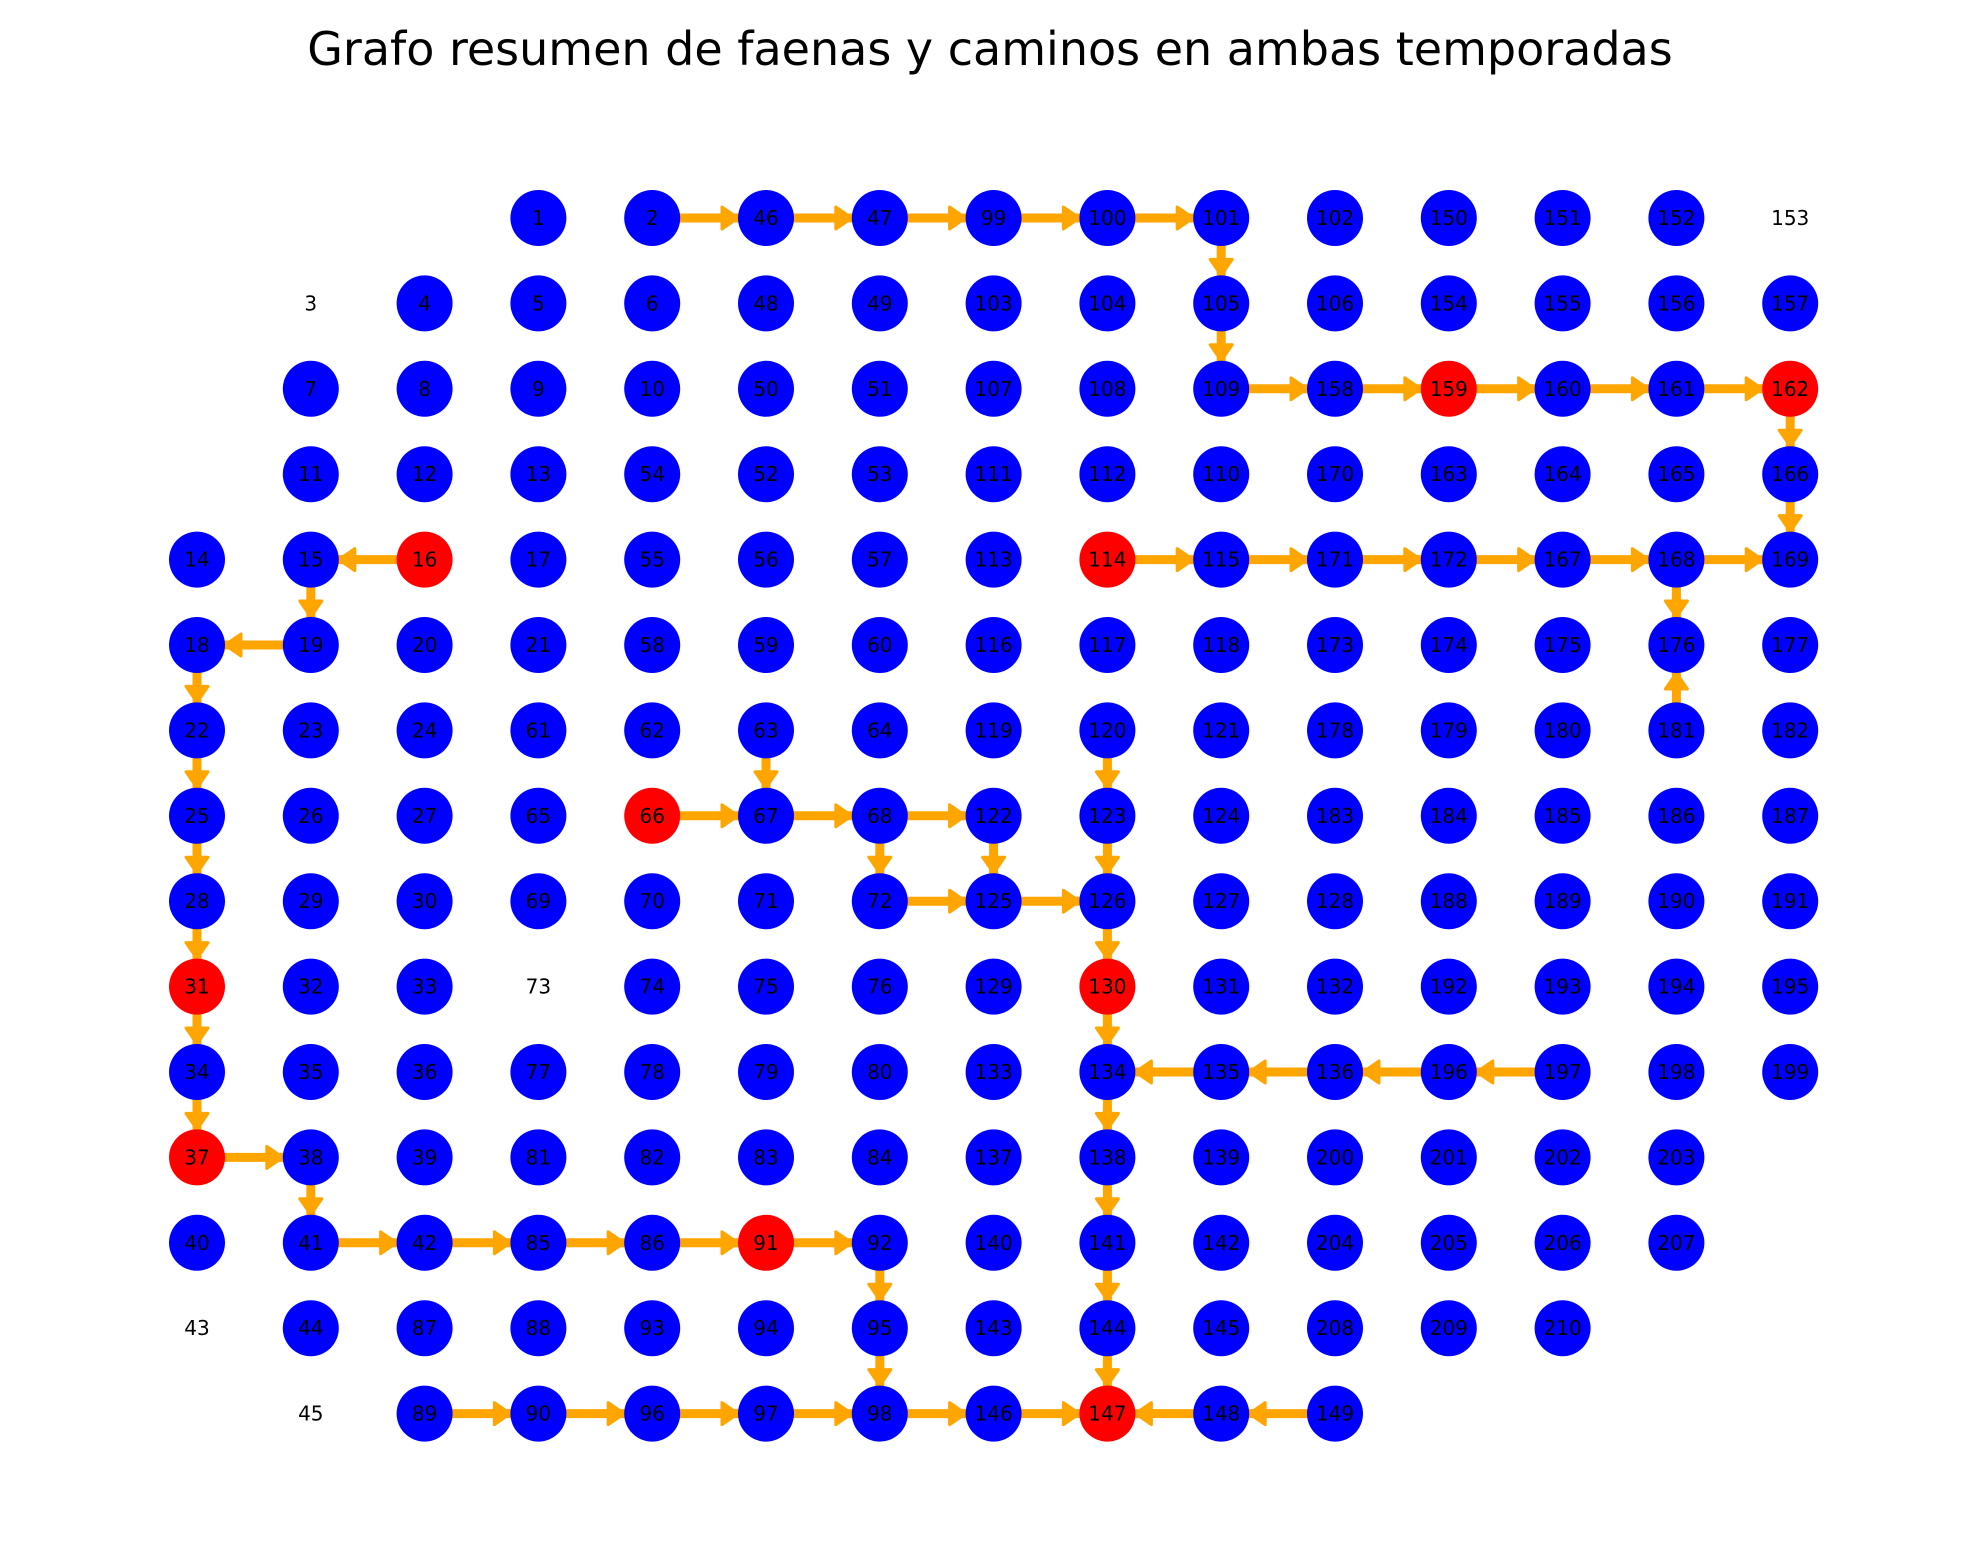 Image resolution: width=1980 pixels, height=1563 pixels. I want to click on node-1: 1, so click(538, 218).